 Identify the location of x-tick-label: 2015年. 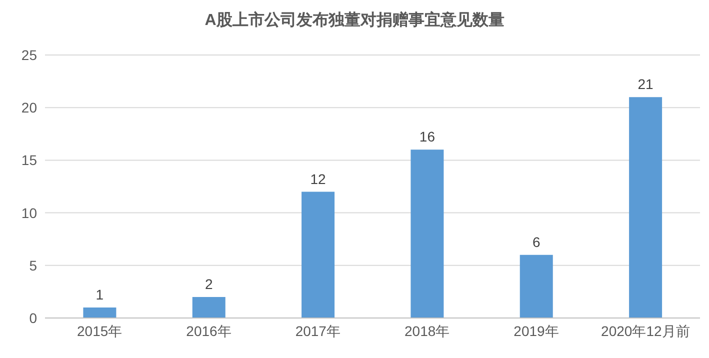
(99, 330).